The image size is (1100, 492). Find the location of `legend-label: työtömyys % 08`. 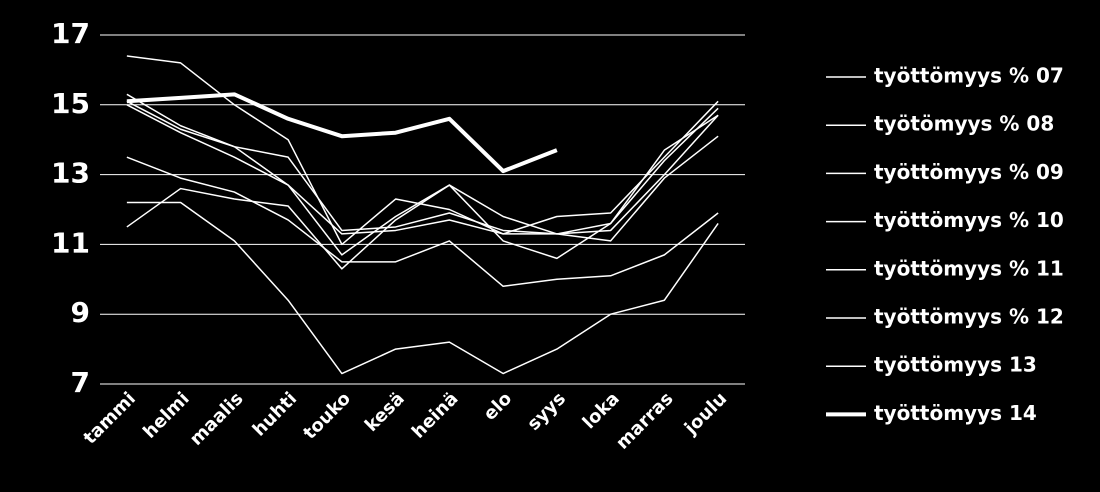

legend-label: työtömyys % 08 is located at coordinates (964, 124).